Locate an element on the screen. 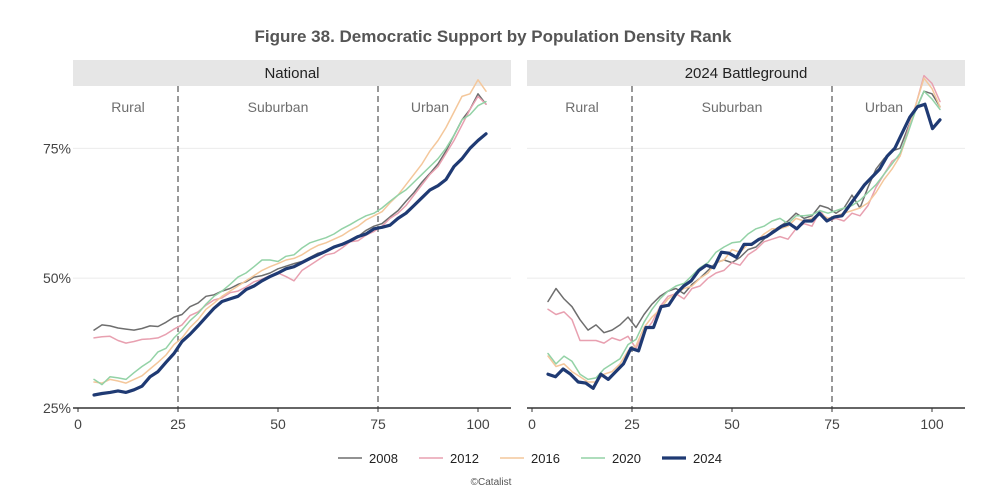  legend-label: 2020 is located at coordinates (626, 458).